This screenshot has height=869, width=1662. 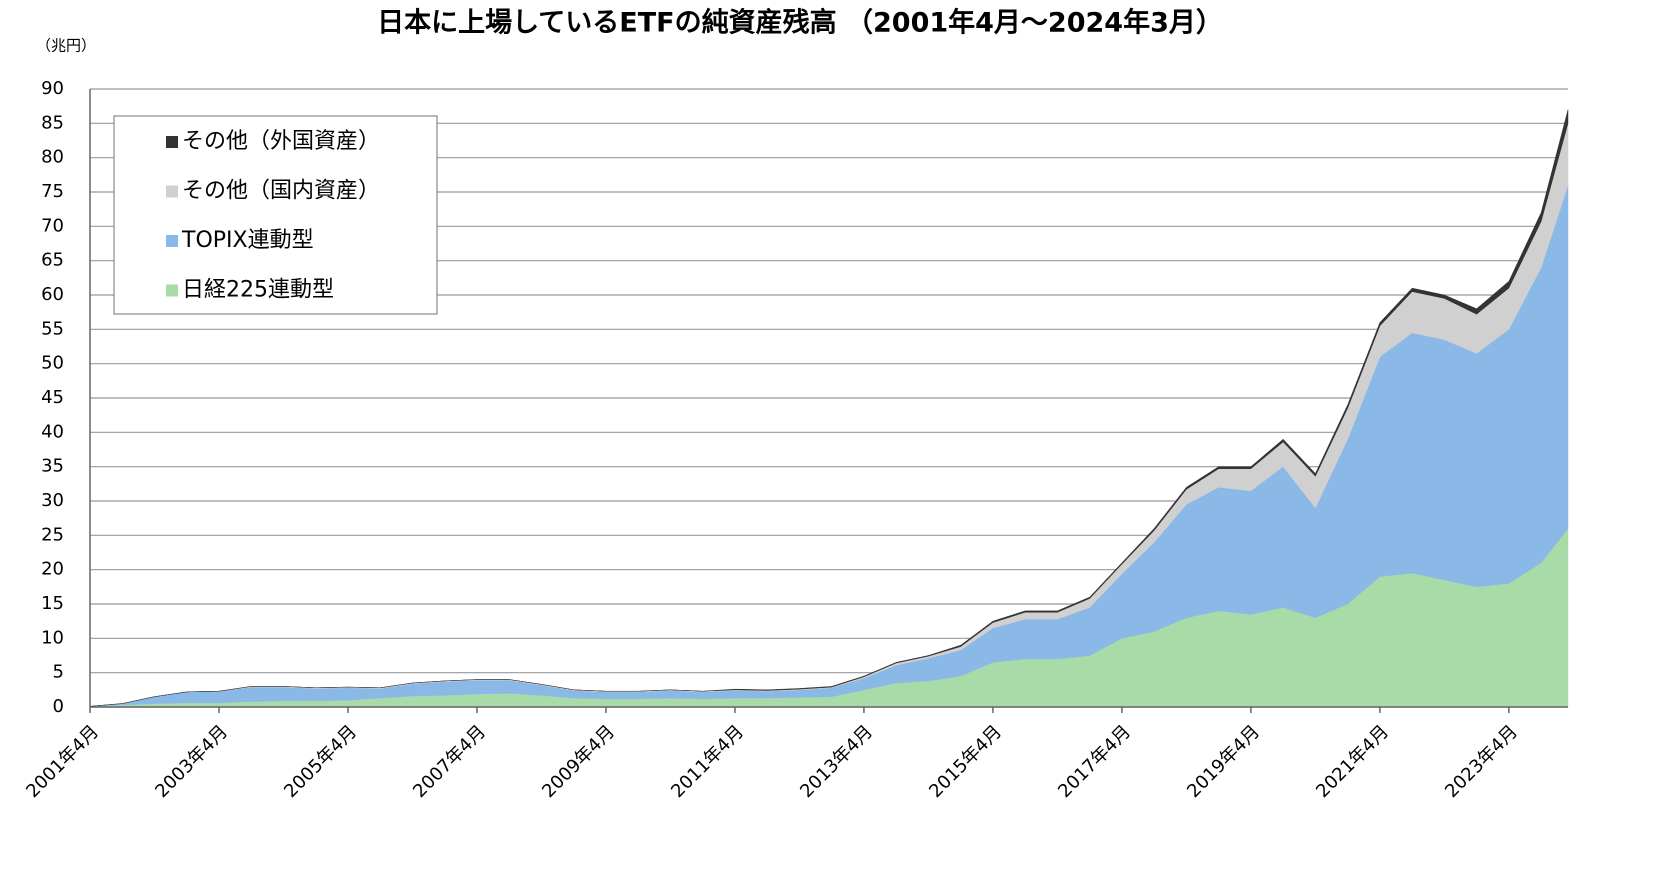 What do you see at coordinates (52, 294) in the screenshot?
I see `y-tick-label: 60` at bounding box center [52, 294].